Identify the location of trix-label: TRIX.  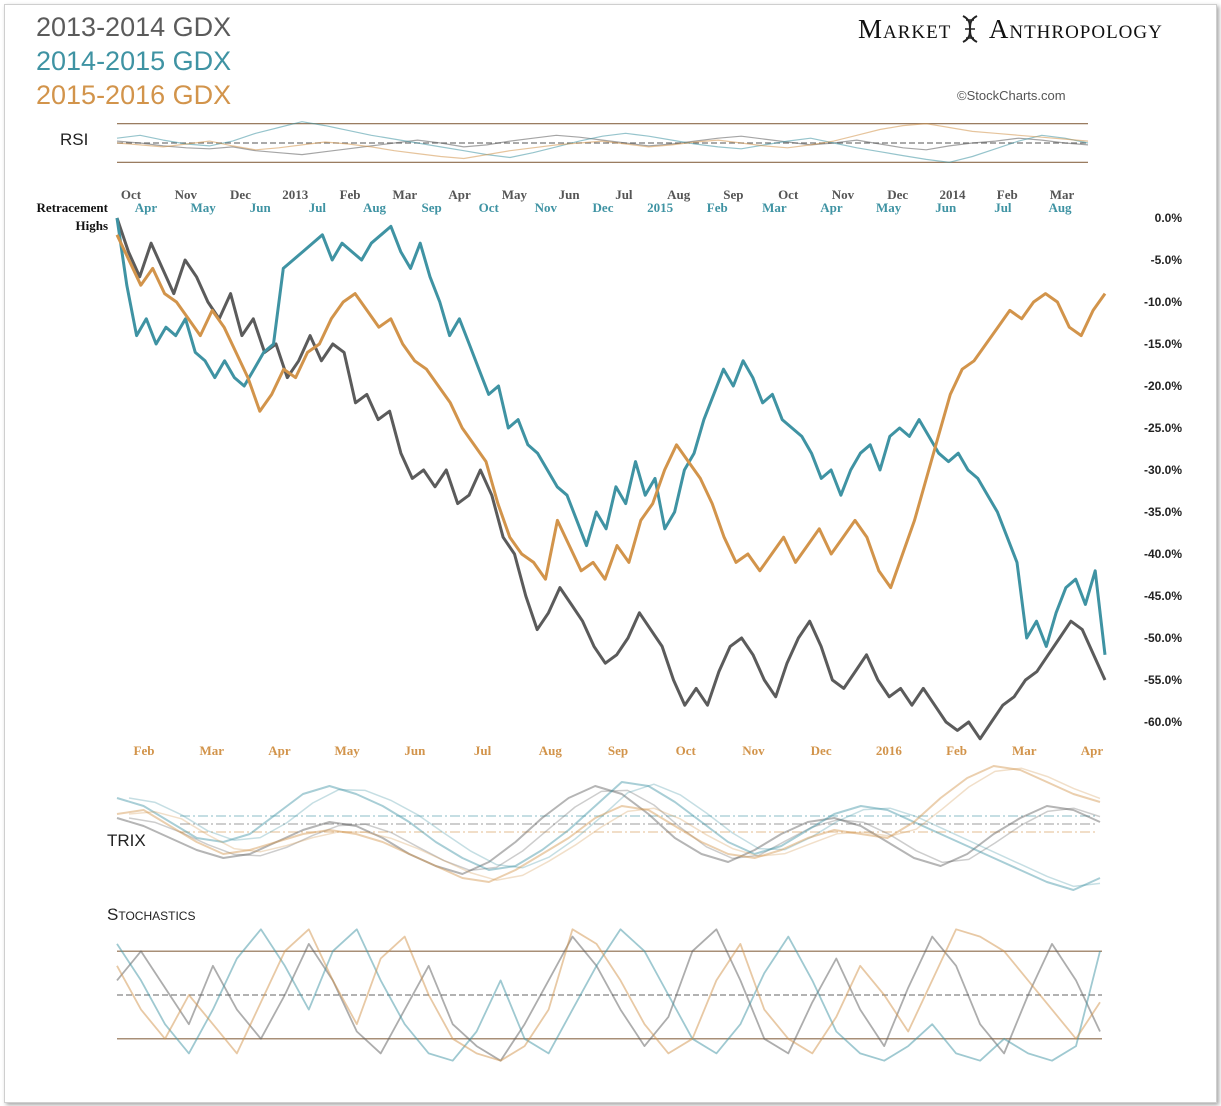
(126, 840).